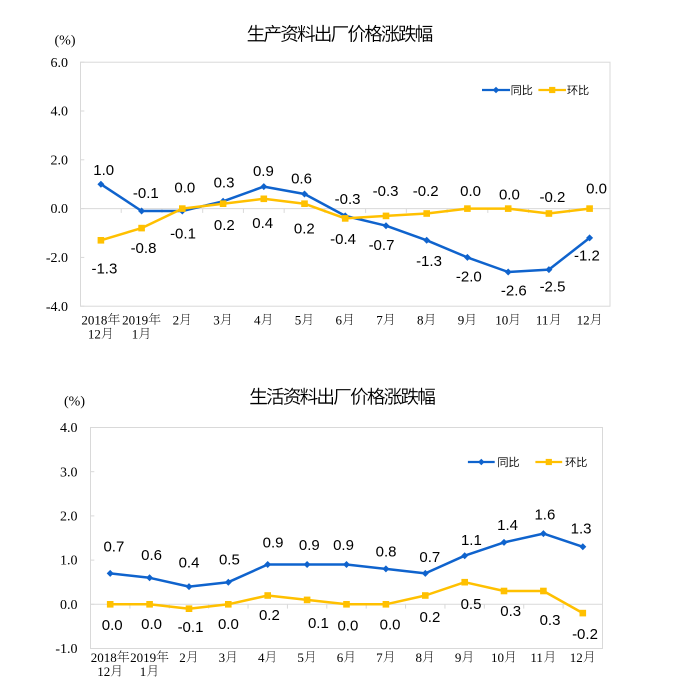 Image resolution: width=680 pixels, height=690 pixels. I want to click on svg-text: 0.8, so click(386, 552).